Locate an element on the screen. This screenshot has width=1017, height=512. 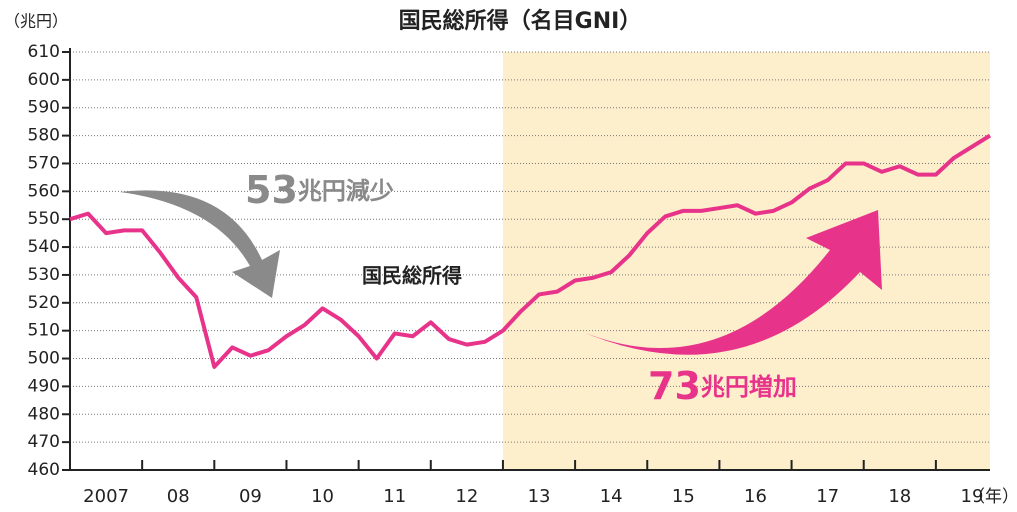
x-tick-label: 2007 is located at coordinates (106, 496).